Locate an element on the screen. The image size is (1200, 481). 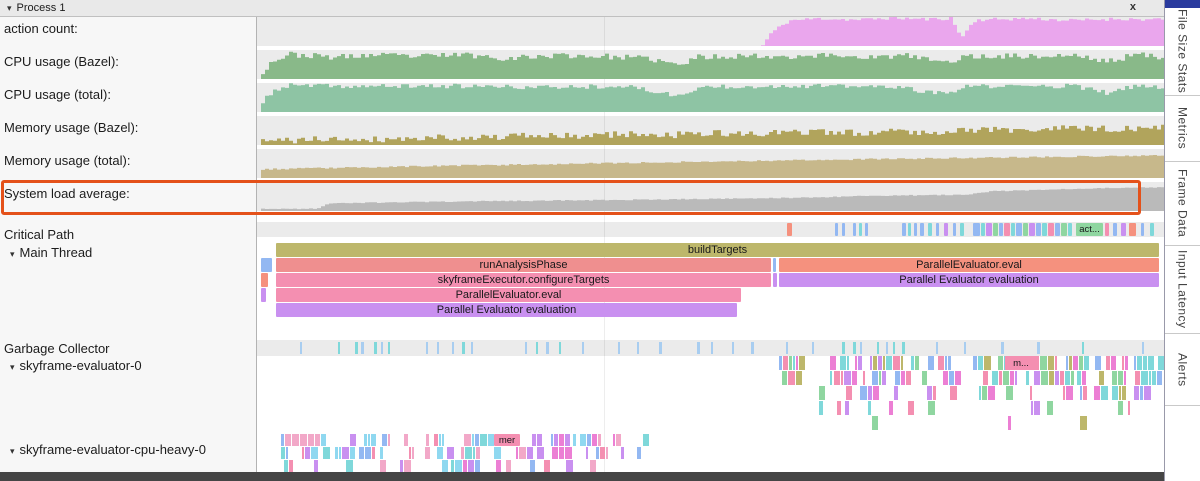
tab-file-size-stats: File Size Stats is located at coordinates (1182, 52).